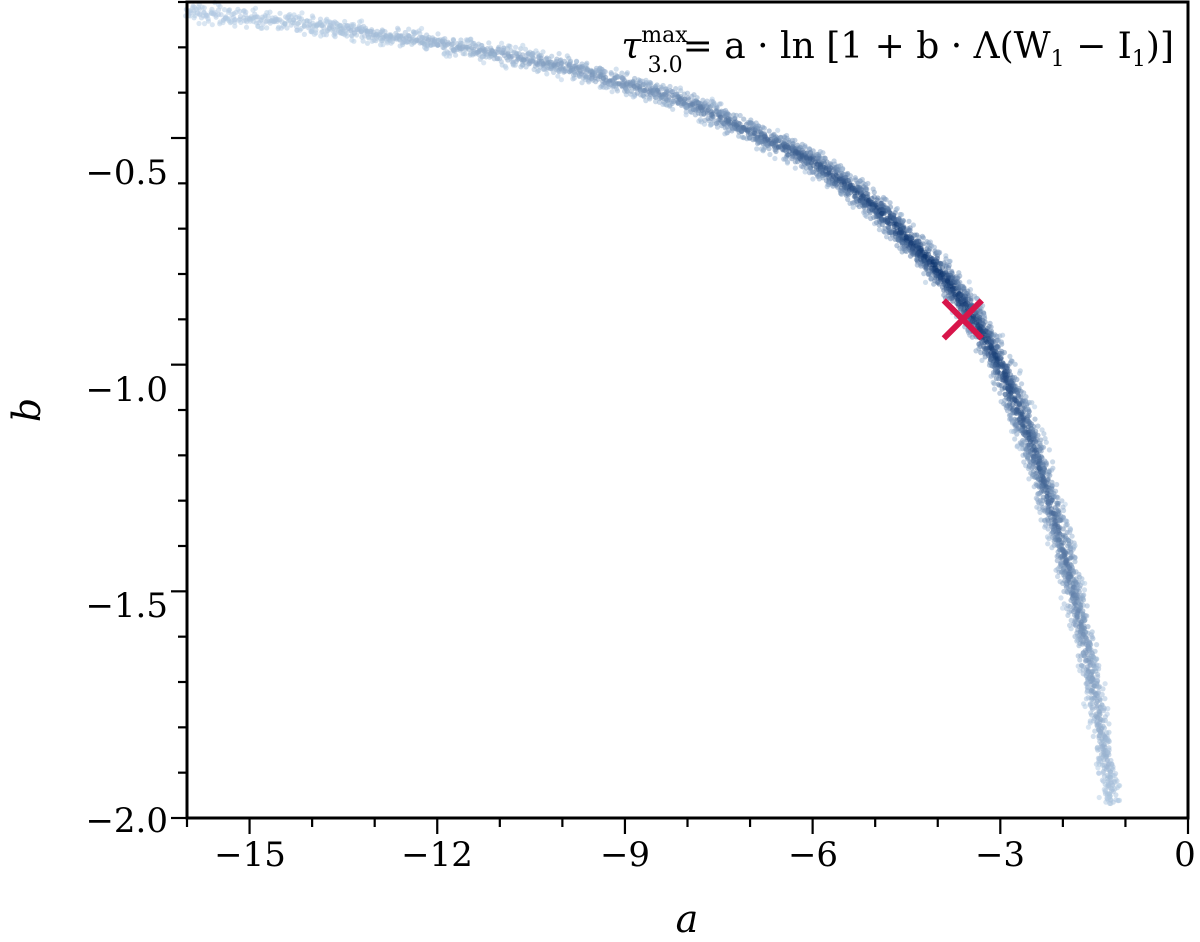 The height and width of the screenshot is (942, 1200). What do you see at coordinates (437, 855) in the screenshot?
I see `x-tick-label: −12` at bounding box center [437, 855].